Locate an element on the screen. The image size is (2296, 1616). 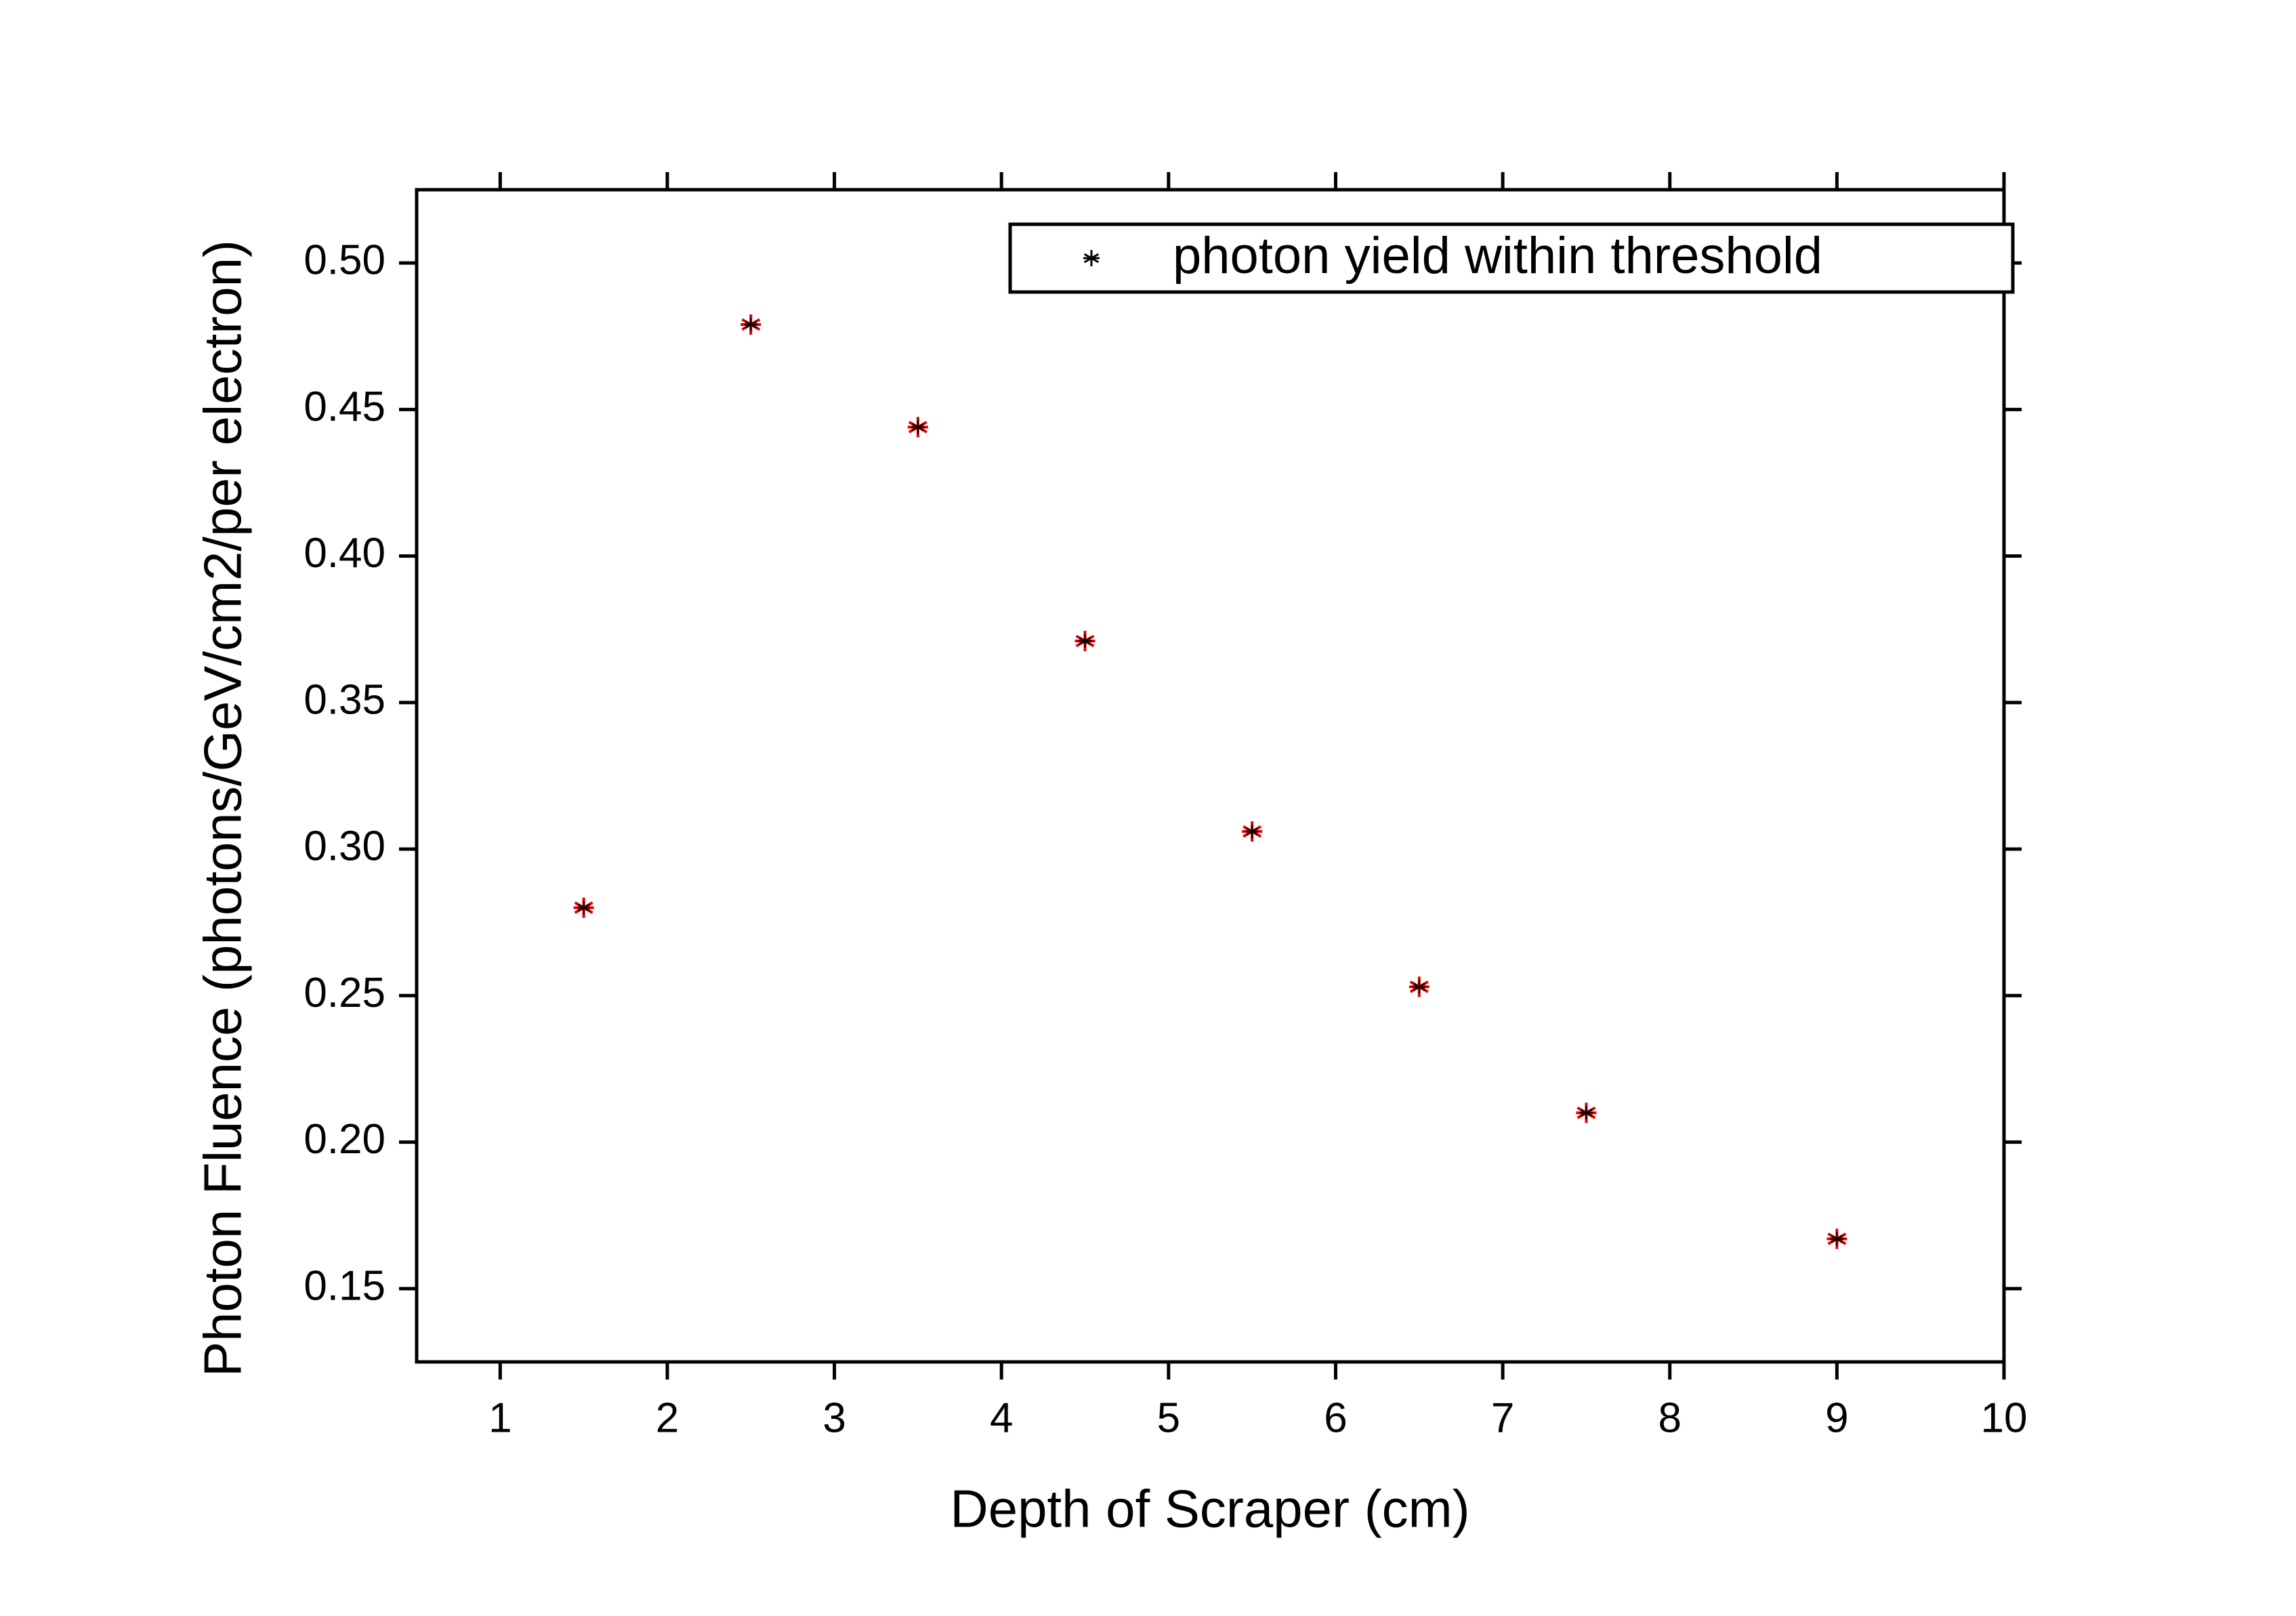
y-tick-label: 0.45 is located at coordinates (344, 407).